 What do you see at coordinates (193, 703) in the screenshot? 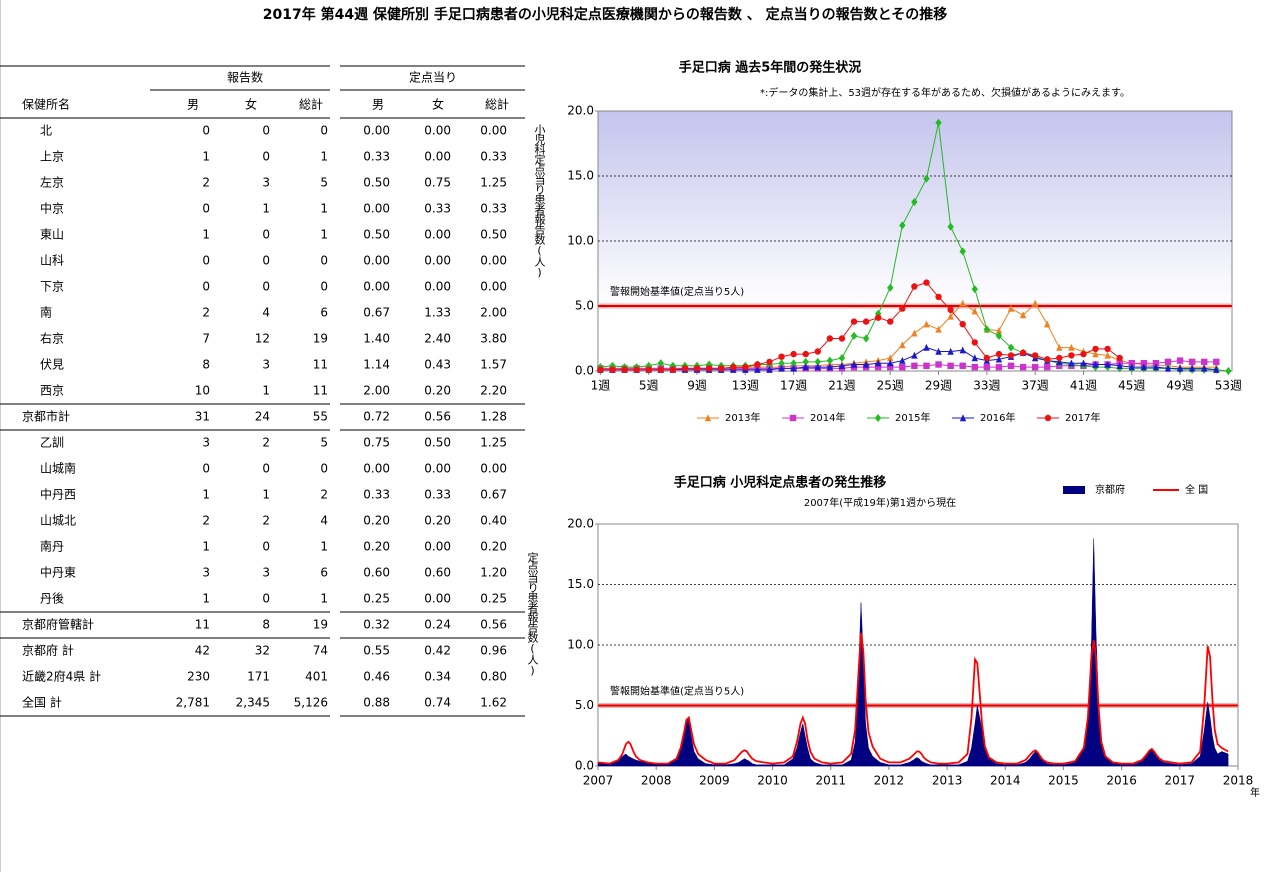
I see `cell: 2,781` at bounding box center [193, 703].